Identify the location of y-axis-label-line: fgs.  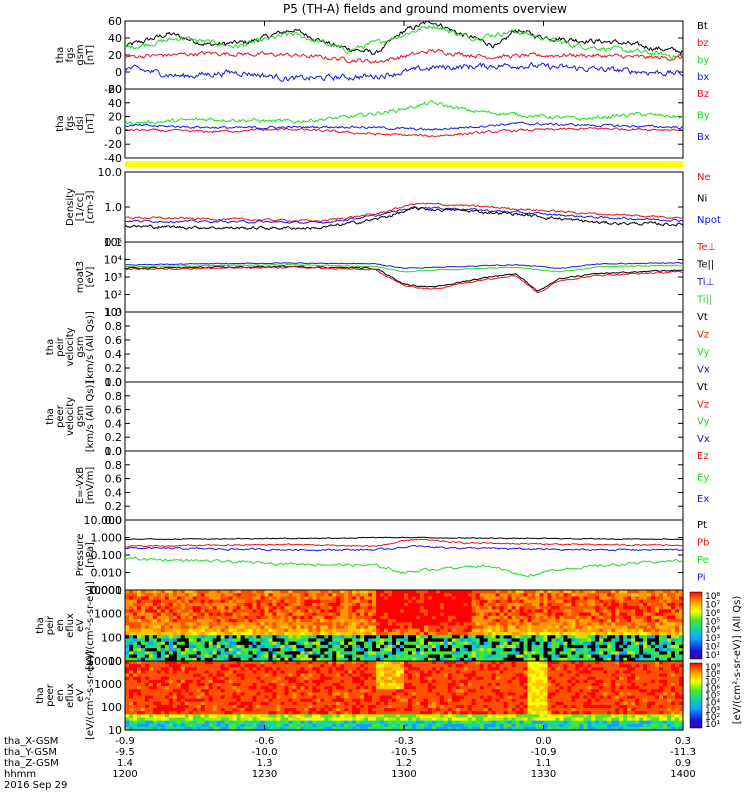
(70, 123).